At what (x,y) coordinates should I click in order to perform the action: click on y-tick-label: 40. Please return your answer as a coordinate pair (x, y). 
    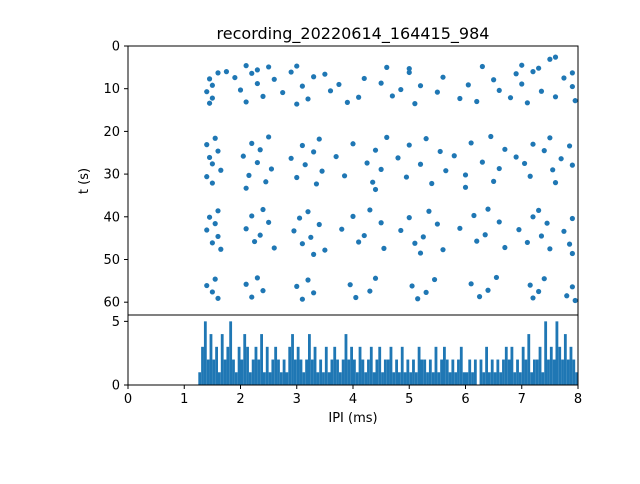
    Looking at the image, I should click on (111, 217).